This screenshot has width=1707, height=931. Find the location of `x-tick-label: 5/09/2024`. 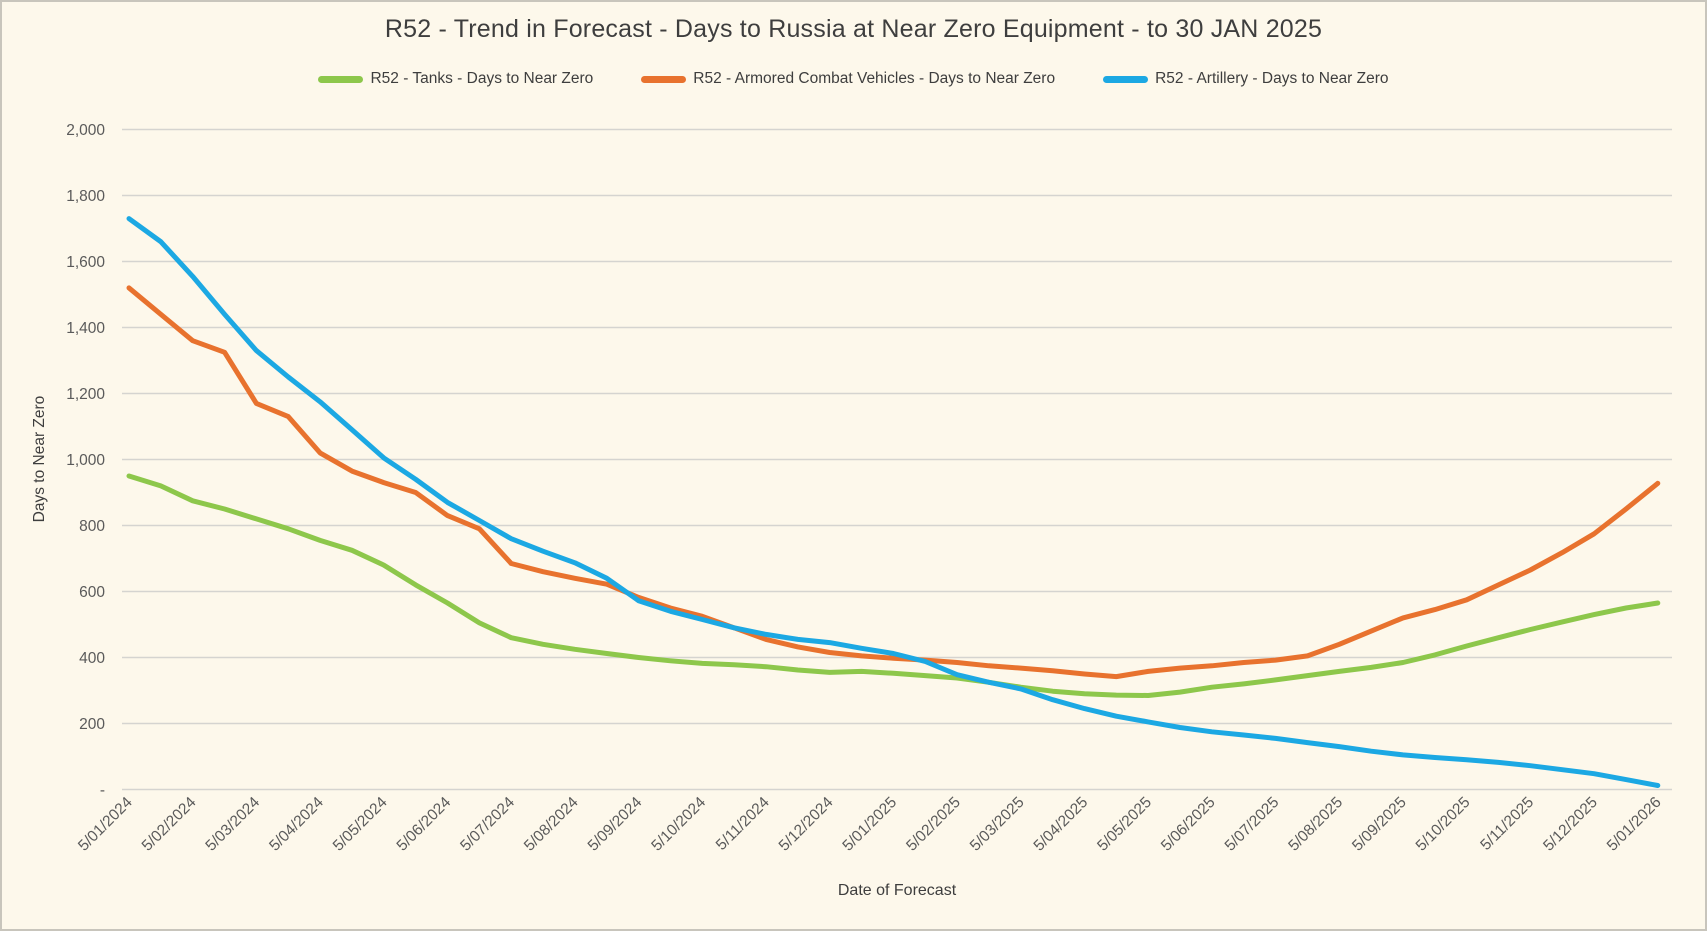

x-tick-label: 5/09/2024 is located at coordinates (615, 824).